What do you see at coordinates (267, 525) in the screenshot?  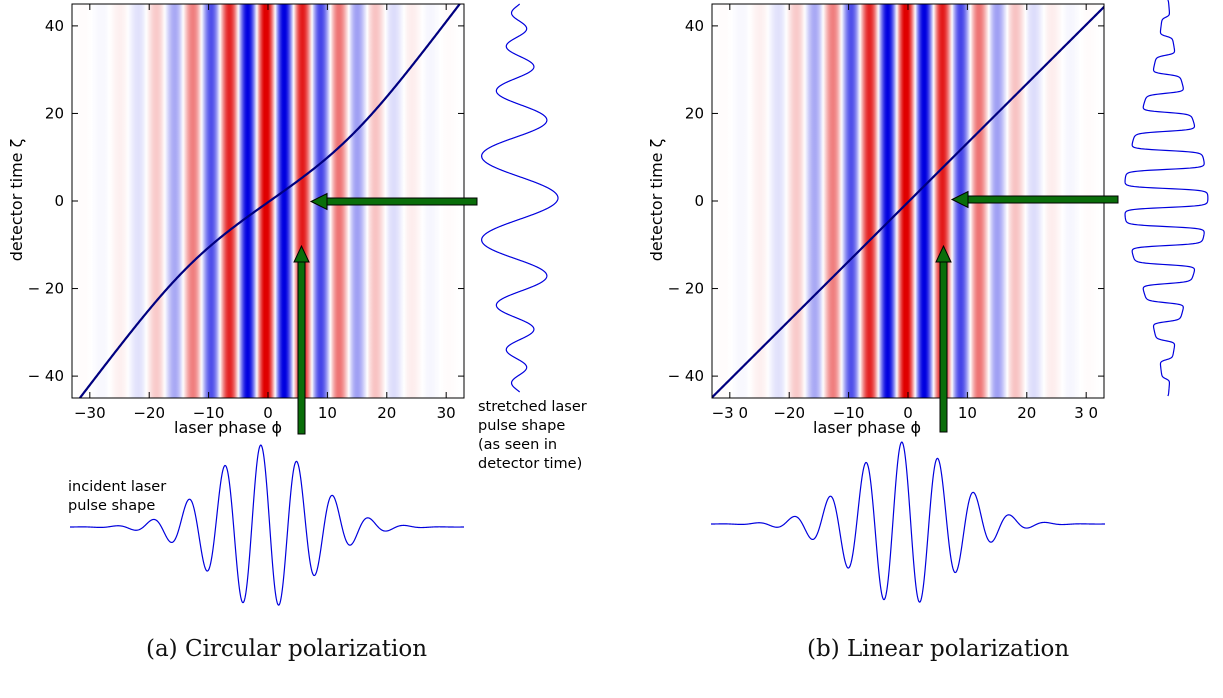 I see `incident-pulse-waveform` at bounding box center [267, 525].